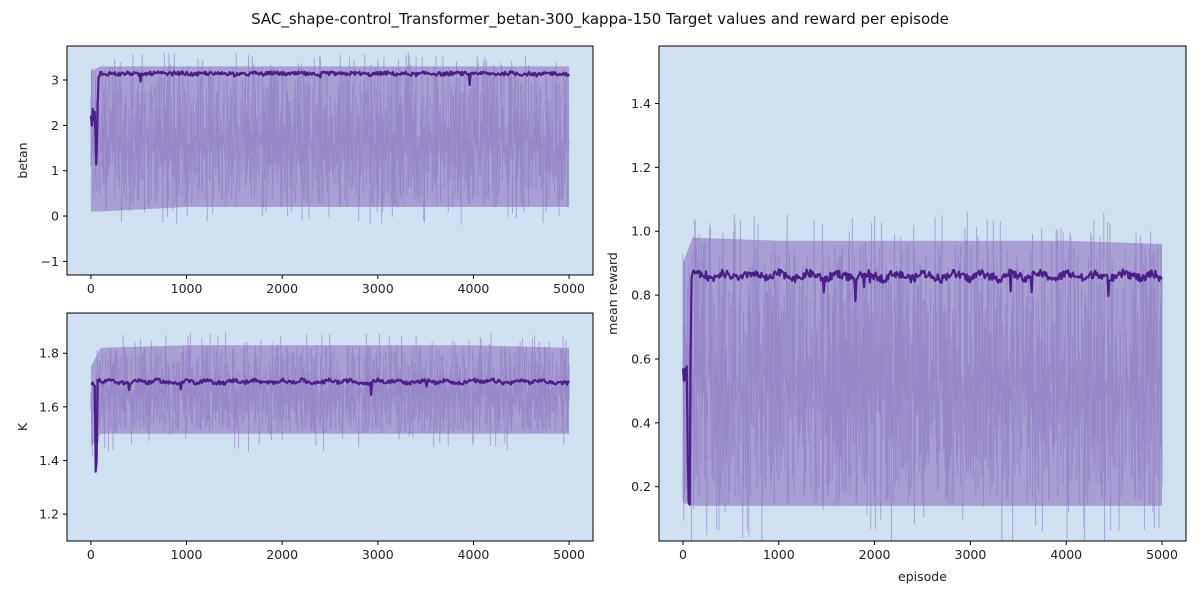  Describe the element at coordinates (91, 554) in the screenshot. I see `kappa-xtick-label: 0` at that location.